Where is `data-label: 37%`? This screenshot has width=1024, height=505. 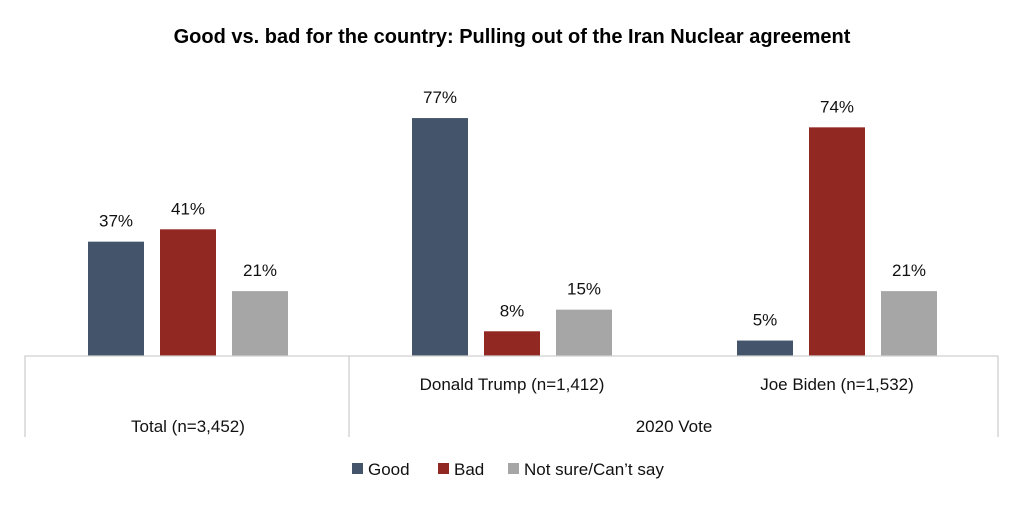
data-label: 37% is located at coordinates (116, 221).